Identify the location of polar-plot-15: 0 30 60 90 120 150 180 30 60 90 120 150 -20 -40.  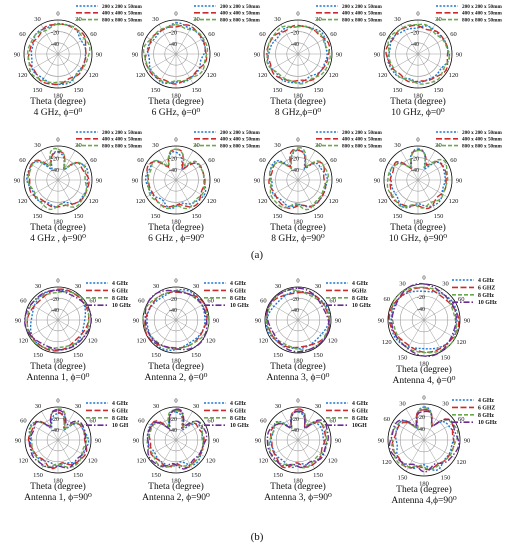
(298, 441).